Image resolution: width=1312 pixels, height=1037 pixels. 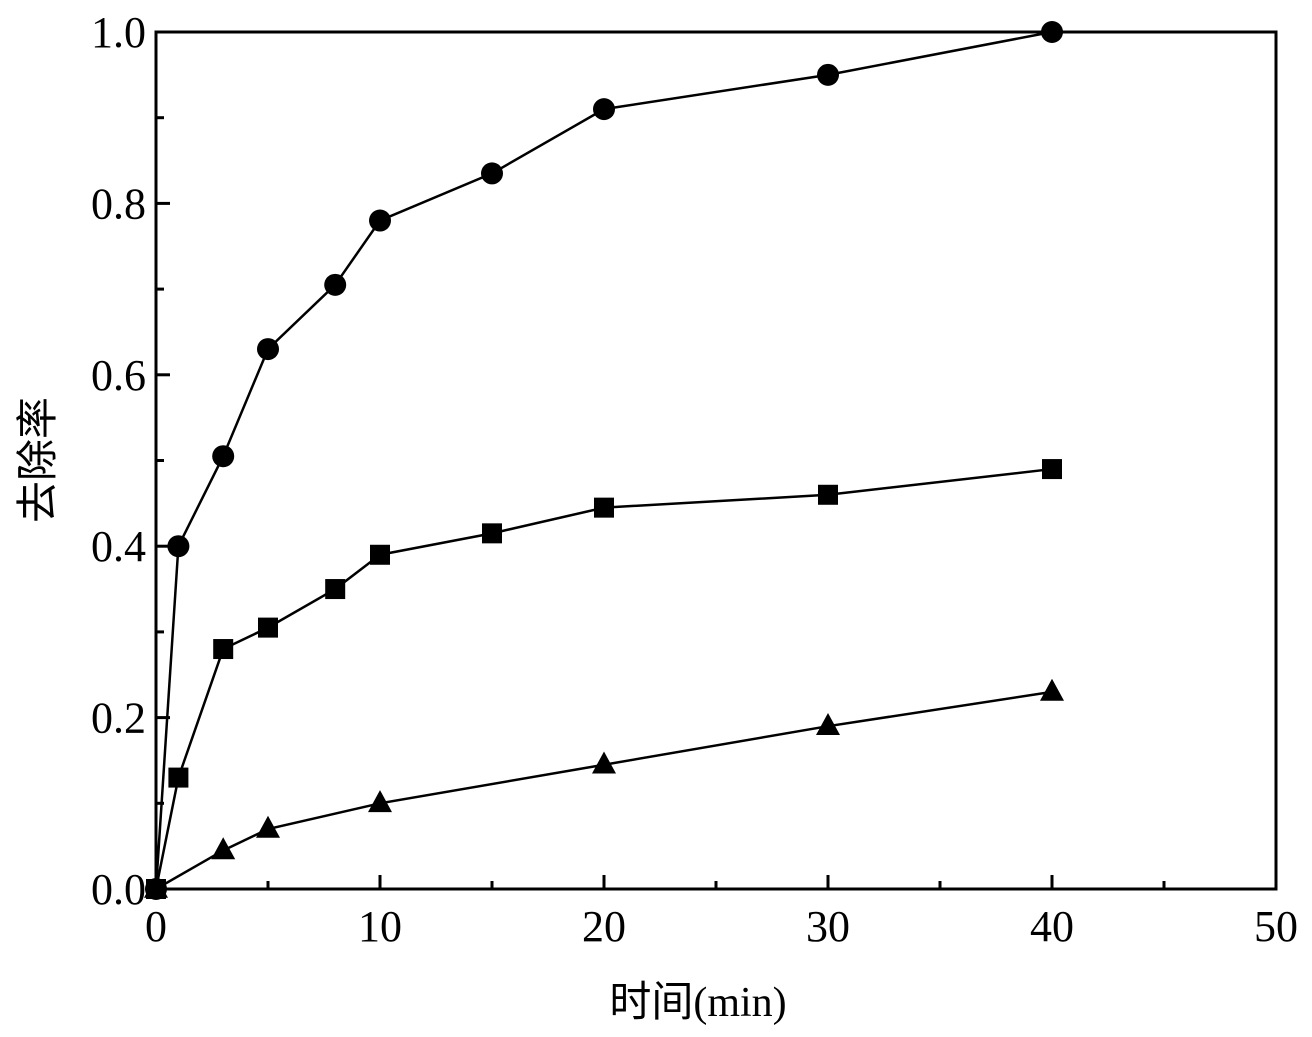 What do you see at coordinates (118, 718) in the screenshot?
I see `y-tick-label: 0.2` at bounding box center [118, 718].